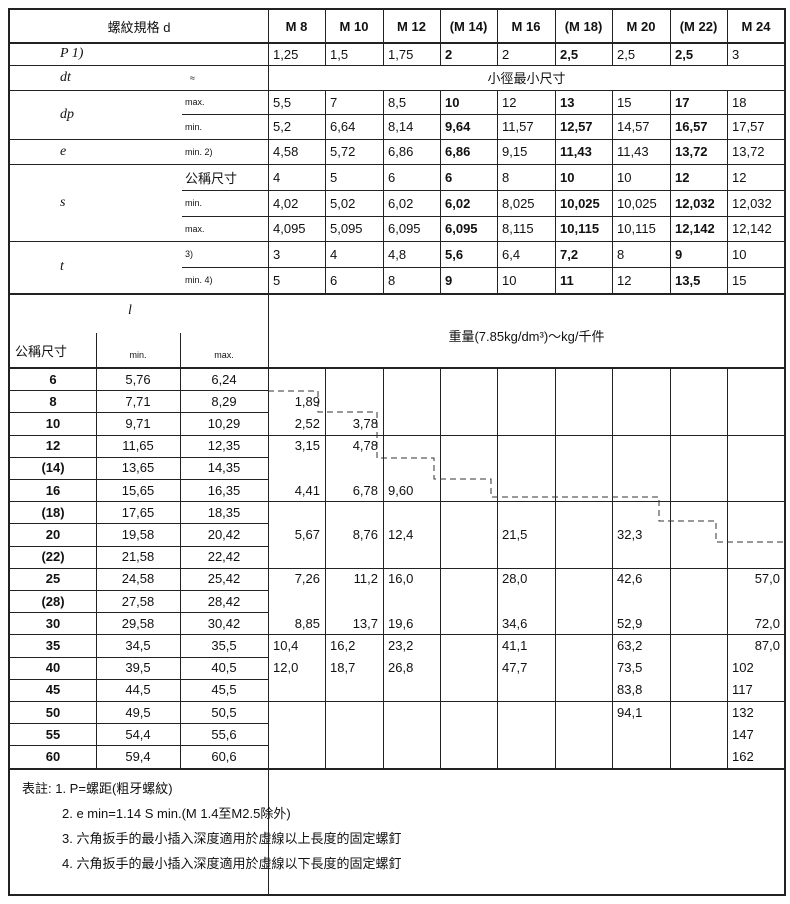  What do you see at coordinates (138, 379) in the screenshot?
I see `length-min: 5,76` at bounding box center [138, 379].